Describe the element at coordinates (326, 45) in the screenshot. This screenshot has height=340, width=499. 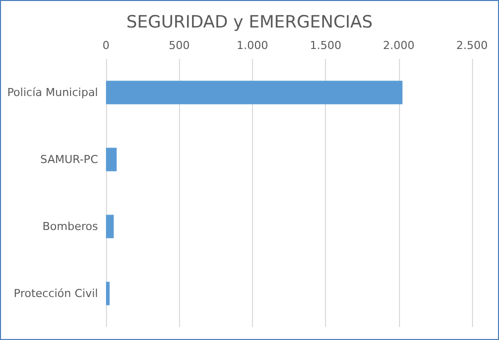
I see `x-tick-label: 1.500` at that location.